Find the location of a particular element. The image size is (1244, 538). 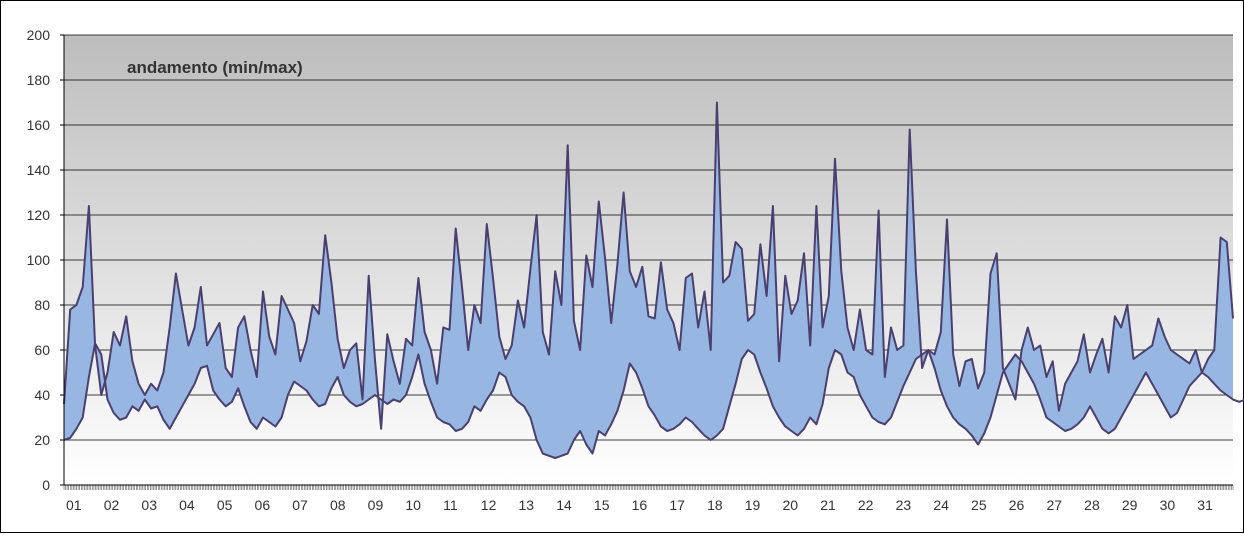

x-tick-label: 04 is located at coordinates (187, 505).